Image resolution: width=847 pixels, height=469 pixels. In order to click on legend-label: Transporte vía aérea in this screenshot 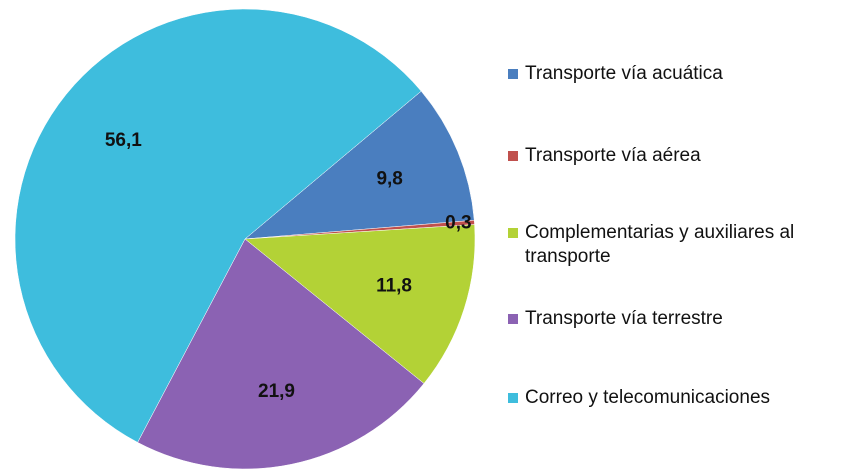, I will do `click(613, 155)`.